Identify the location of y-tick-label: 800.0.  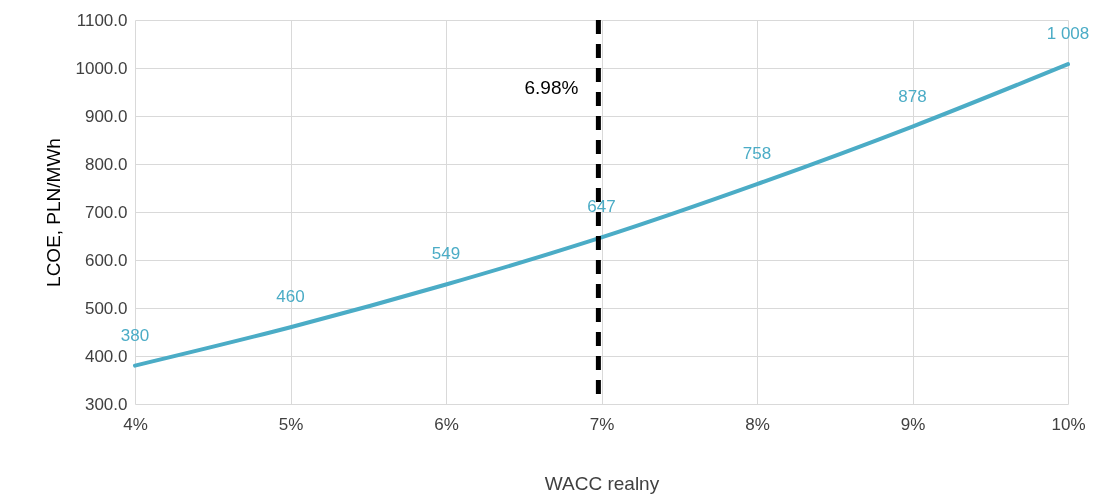
(106, 164).